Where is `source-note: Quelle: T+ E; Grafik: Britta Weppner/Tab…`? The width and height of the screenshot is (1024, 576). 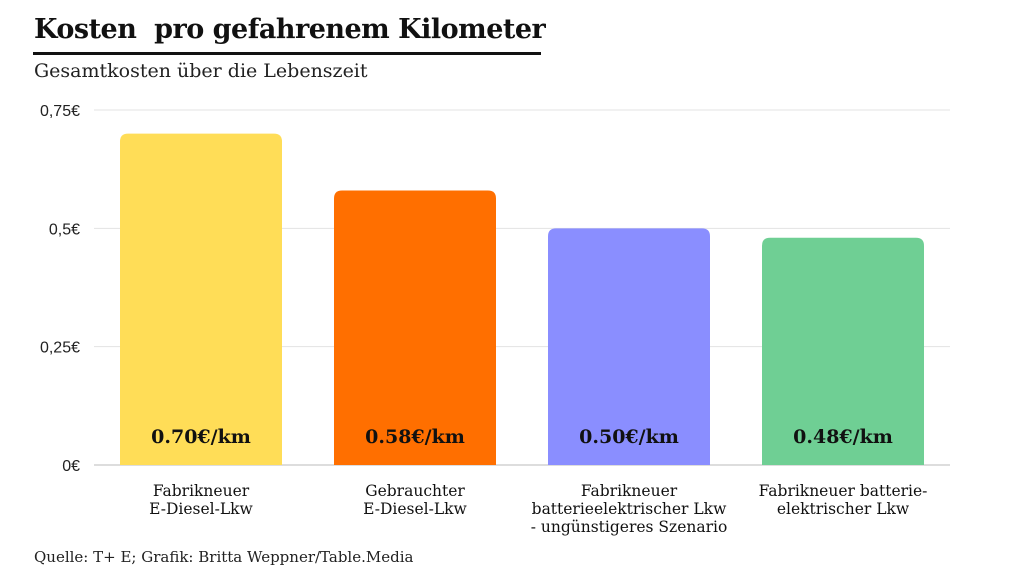 source-note: Quelle: T+ E; Grafik: Britta Weppner/Tab… is located at coordinates (224, 557).